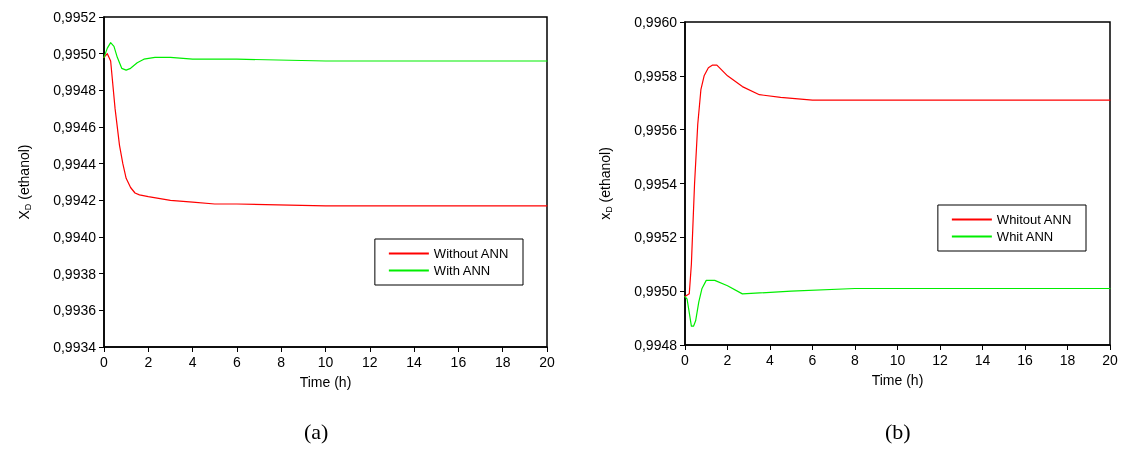 This screenshot has width=1127, height=450. Describe the element at coordinates (605, 183) in the screenshot. I see `y-axis-title: xD (ethanol)` at that location.